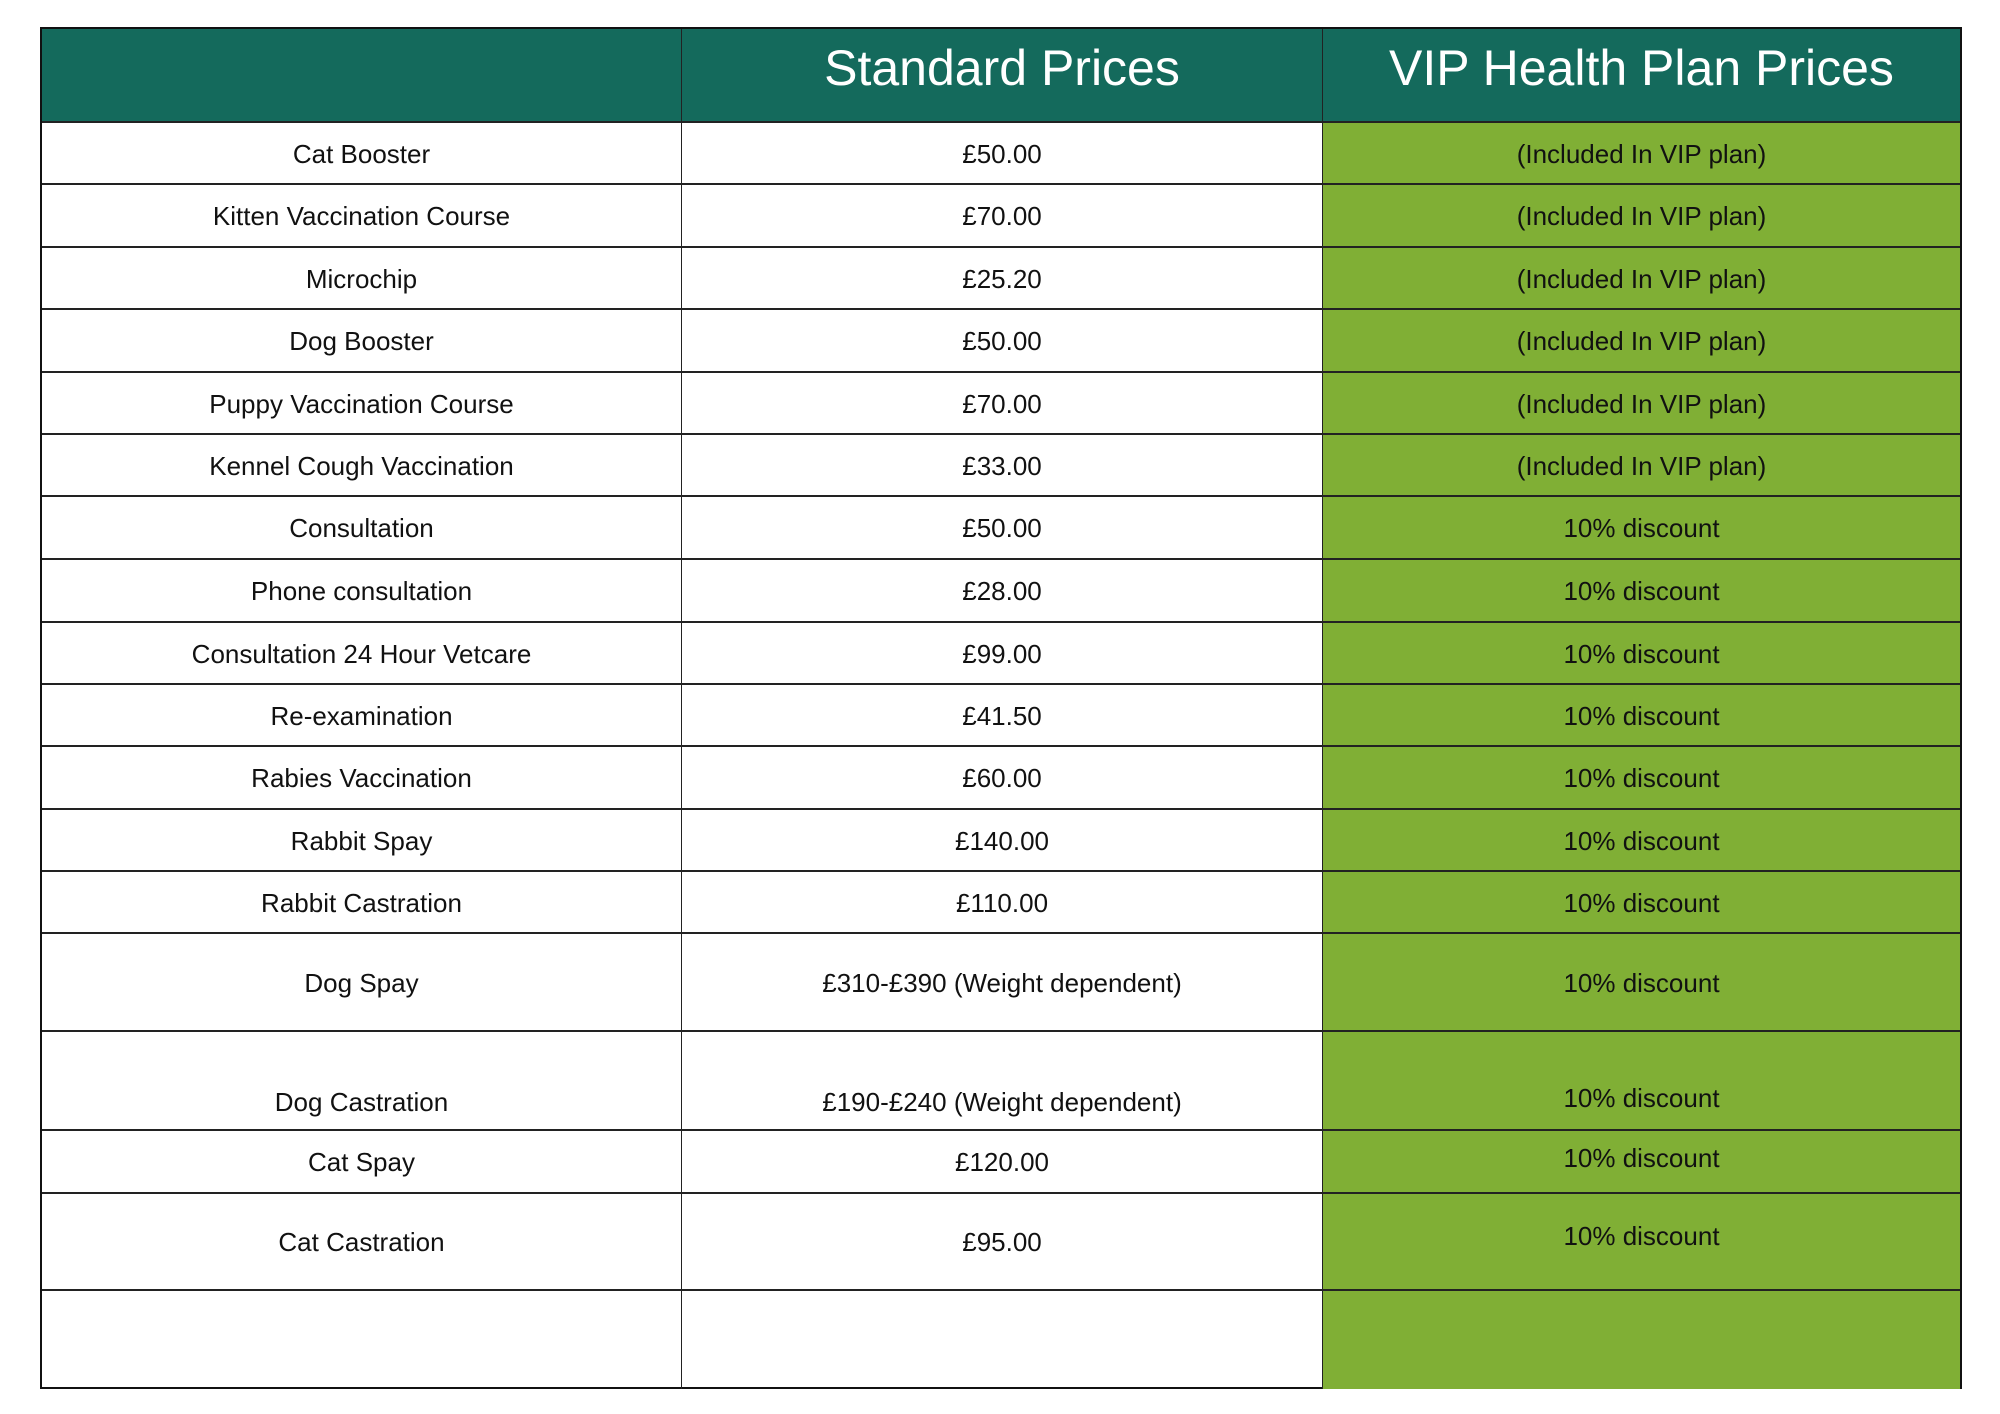 This screenshot has height=1414, width=2000. I want to click on service-cell: Dog Castration, so click(362, 1080).